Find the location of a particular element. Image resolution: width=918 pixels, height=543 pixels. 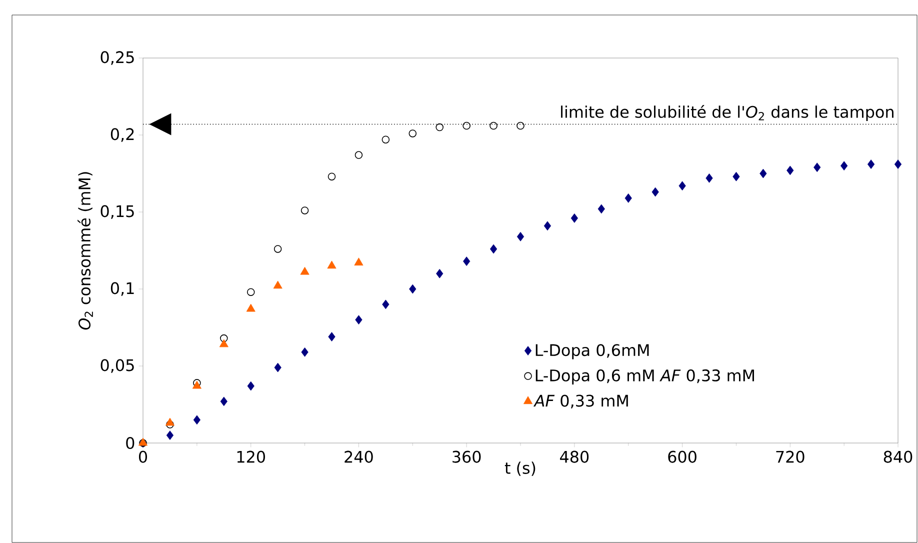

x-tick-label: 360 is located at coordinates (466, 456).